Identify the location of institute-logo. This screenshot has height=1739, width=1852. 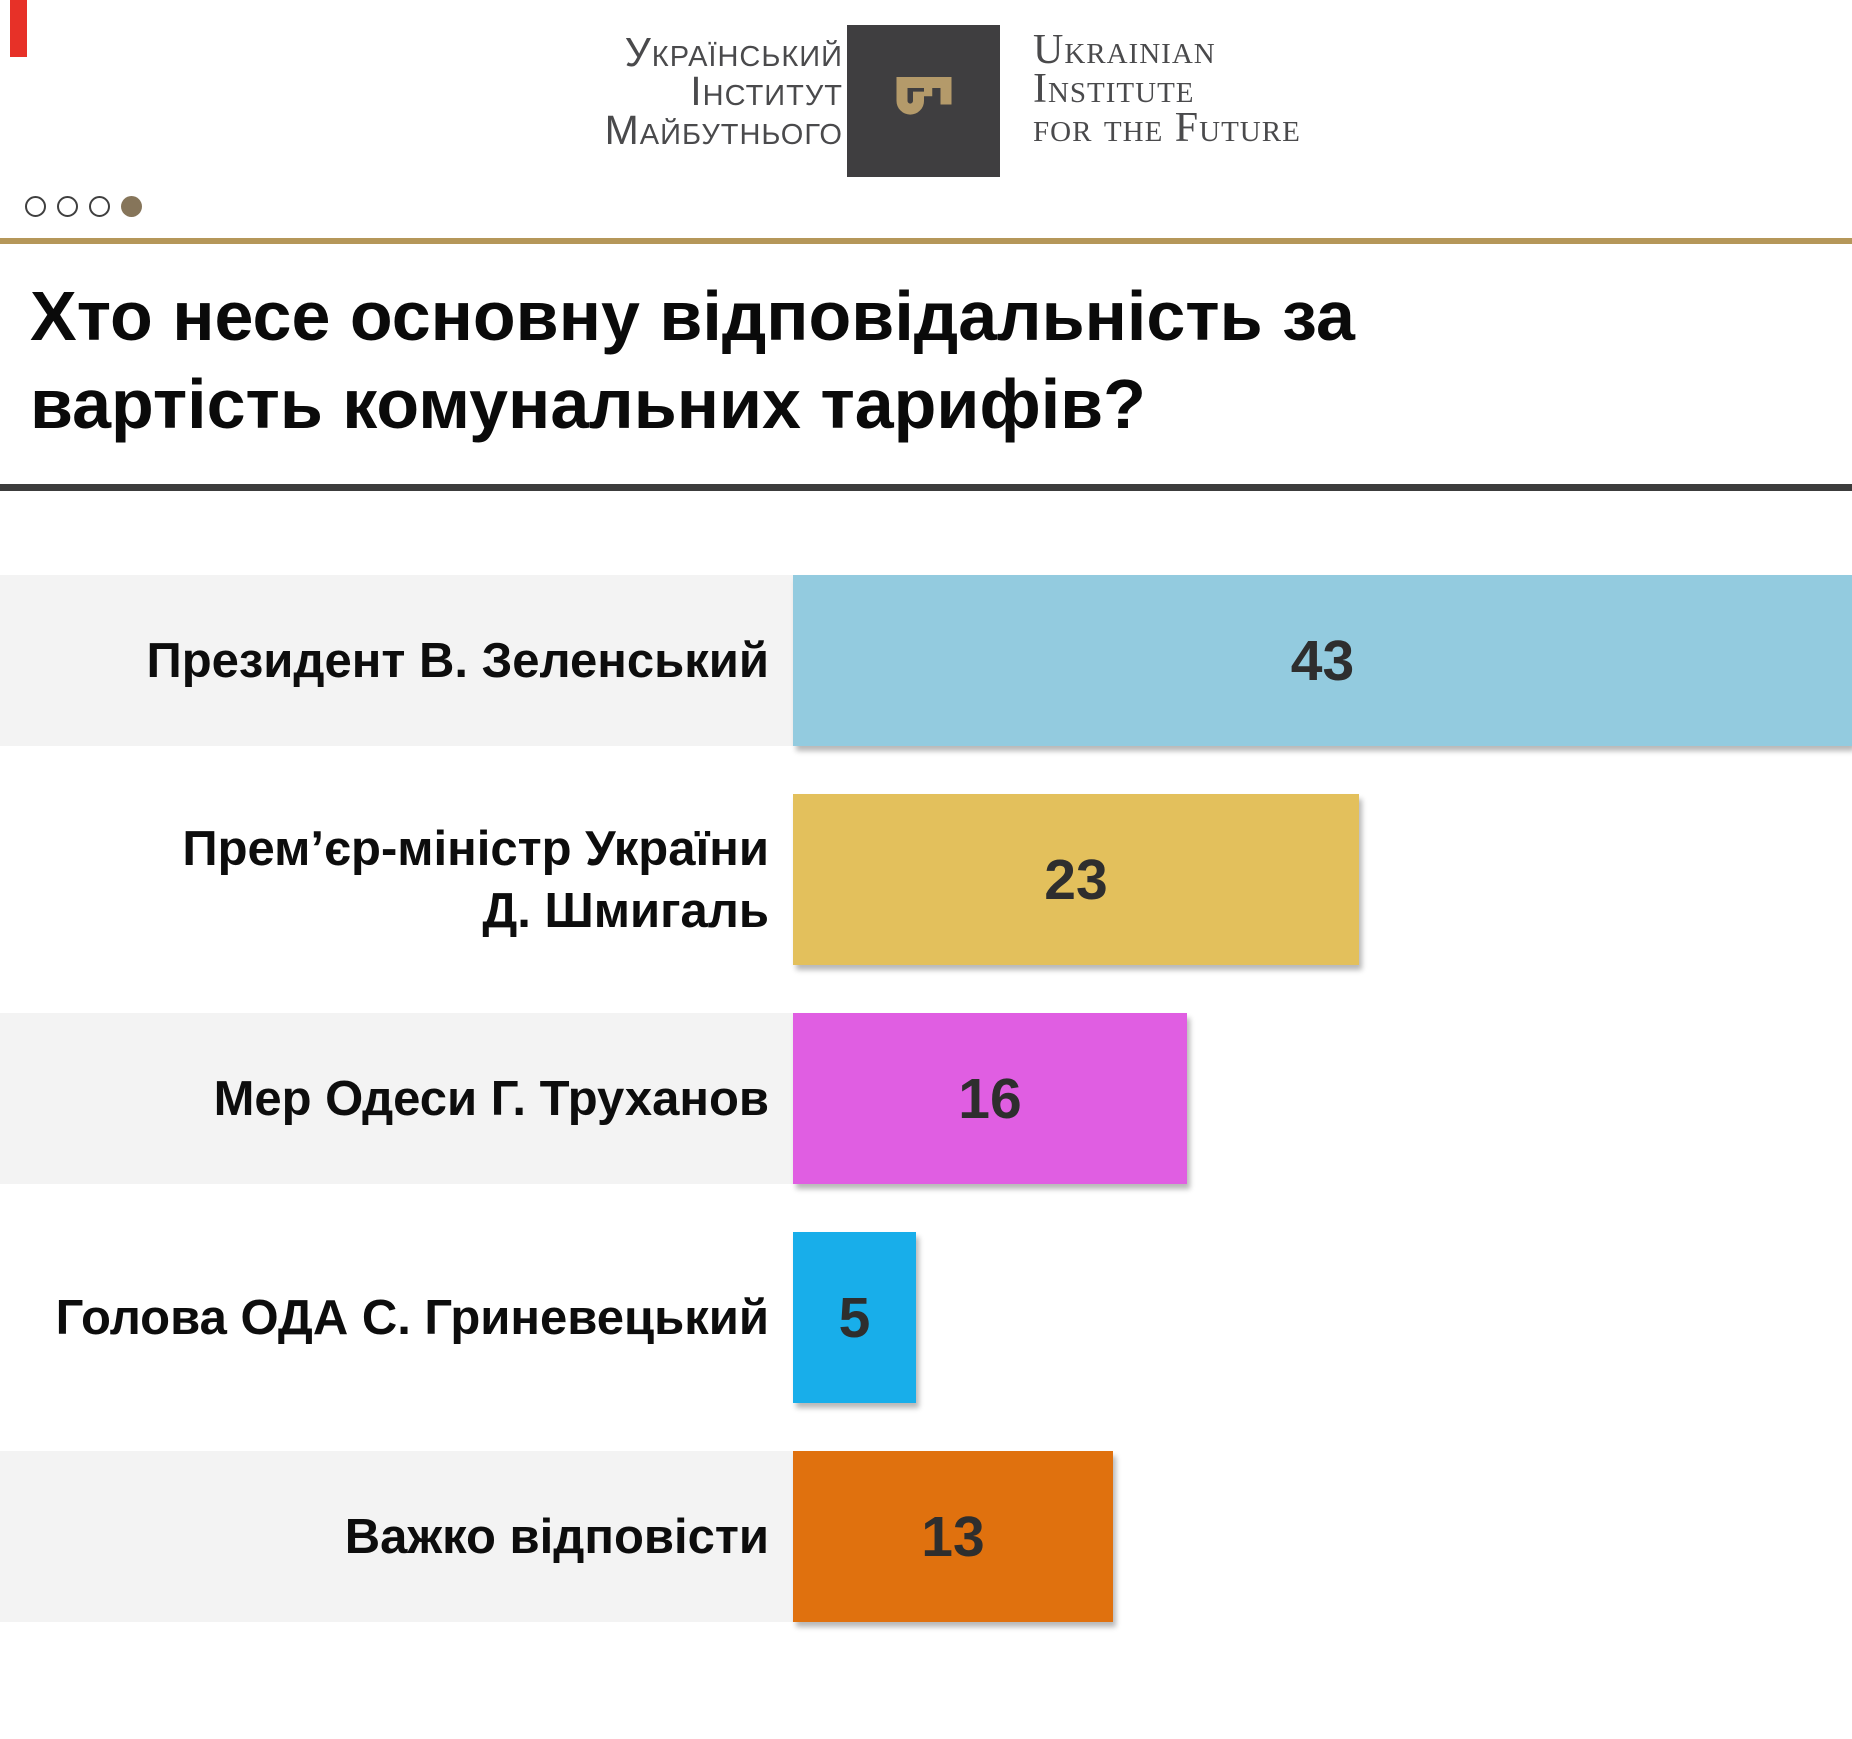
(923, 101).